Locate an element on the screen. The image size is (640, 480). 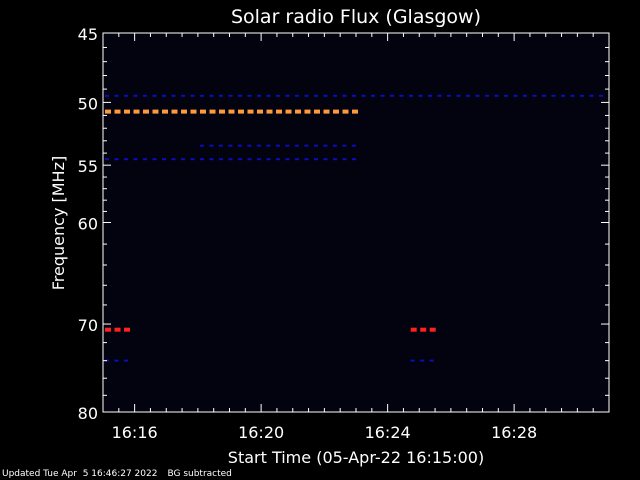
x-tick-label: 16:24 is located at coordinates (388, 432).